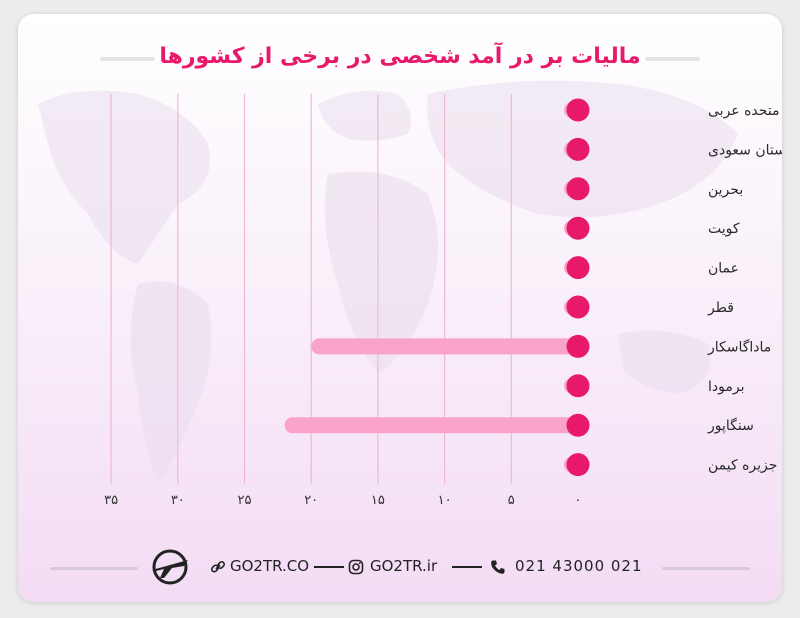 This screenshot has width=800, height=618. Describe the element at coordinates (672, 59) in the screenshot. I see `title-decor-line-right` at that location.